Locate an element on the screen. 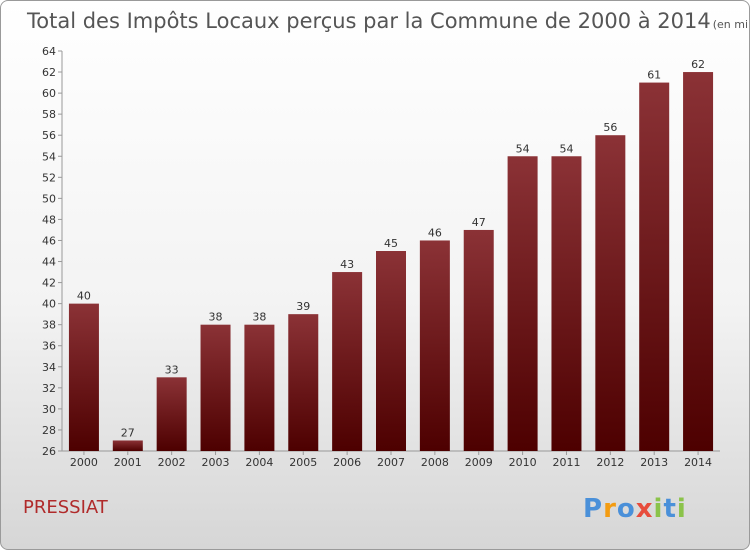  y-tick-label: 38 is located at coordinates (49, 325).